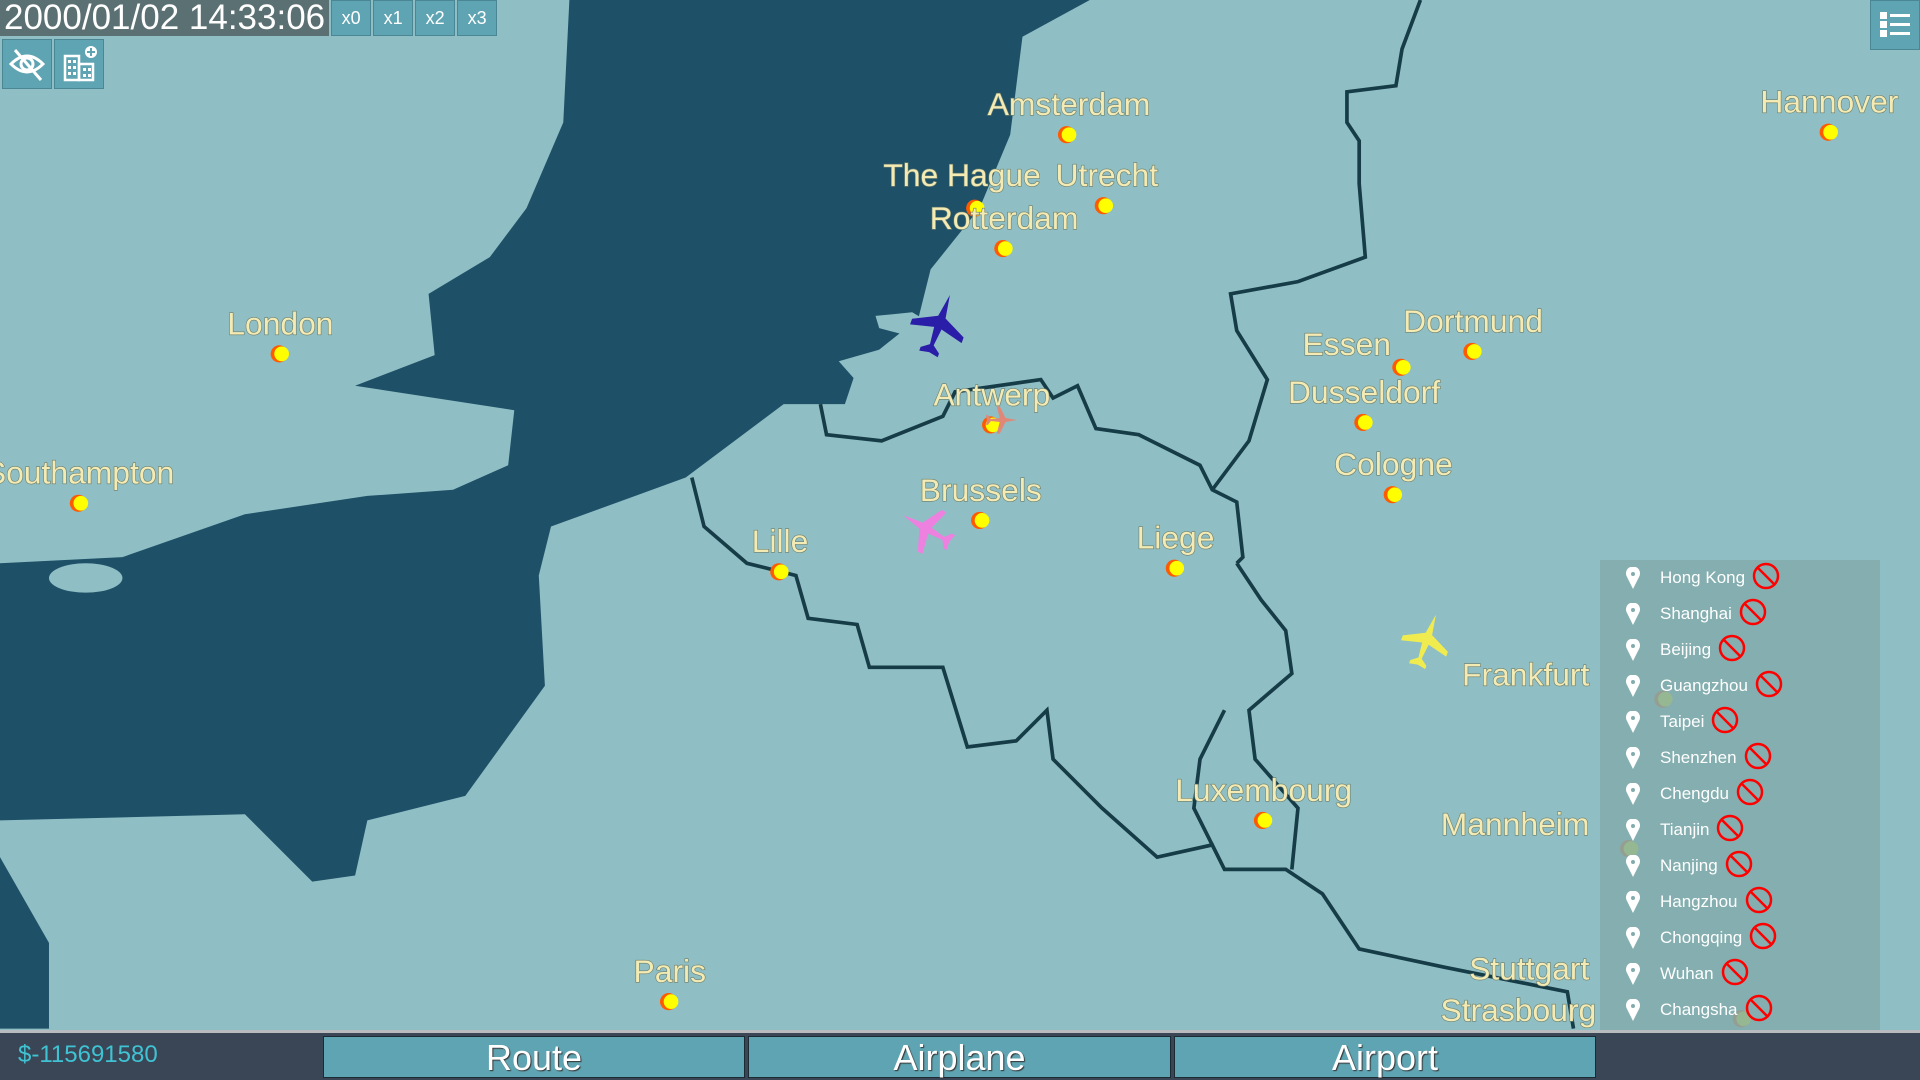 Image resolution: width=1920 pixels, height=1080 pixels. Describe the element at coordinates (1895, 25) in the screenshot. I see `menu-button` at that location.